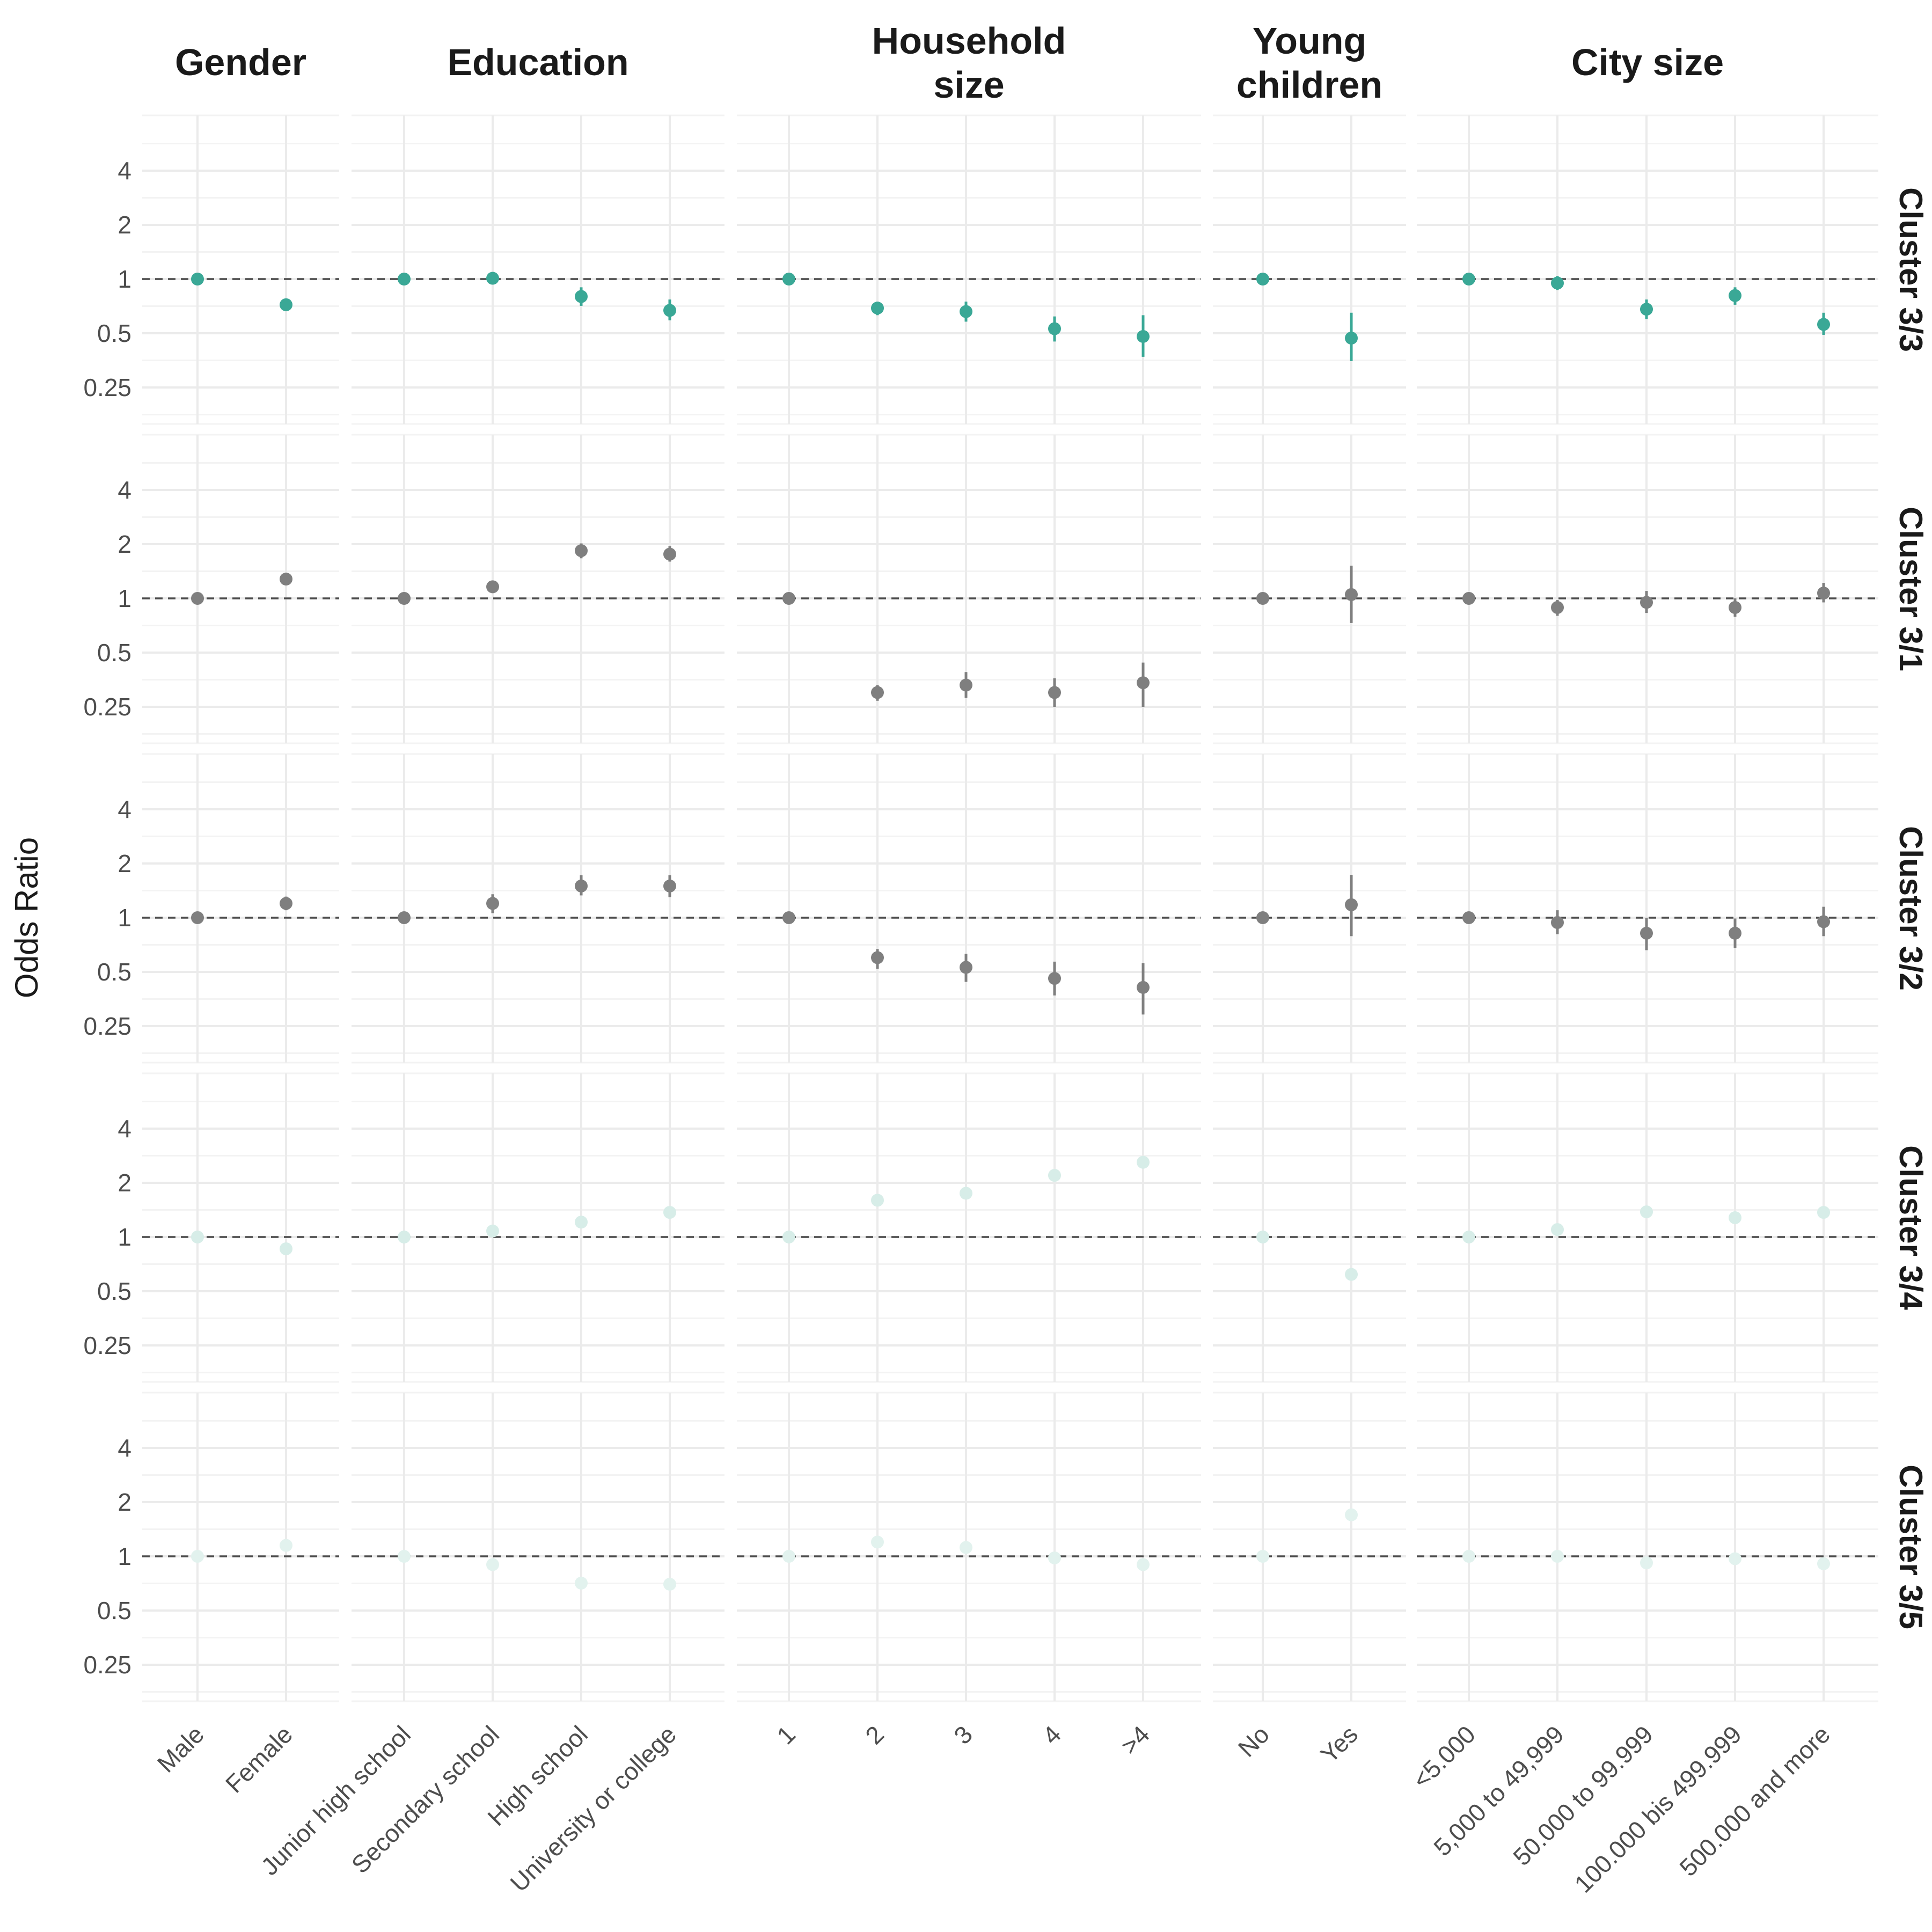  I want to click on row-title-cluster: Cluster 3/1, so click(1911, 589).